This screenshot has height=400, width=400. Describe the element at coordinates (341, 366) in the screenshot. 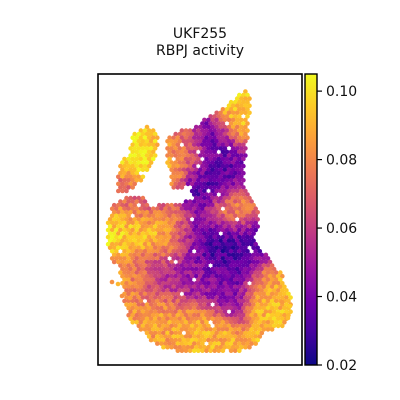

I see `colorbar-tick-label: 0.02` at that location.